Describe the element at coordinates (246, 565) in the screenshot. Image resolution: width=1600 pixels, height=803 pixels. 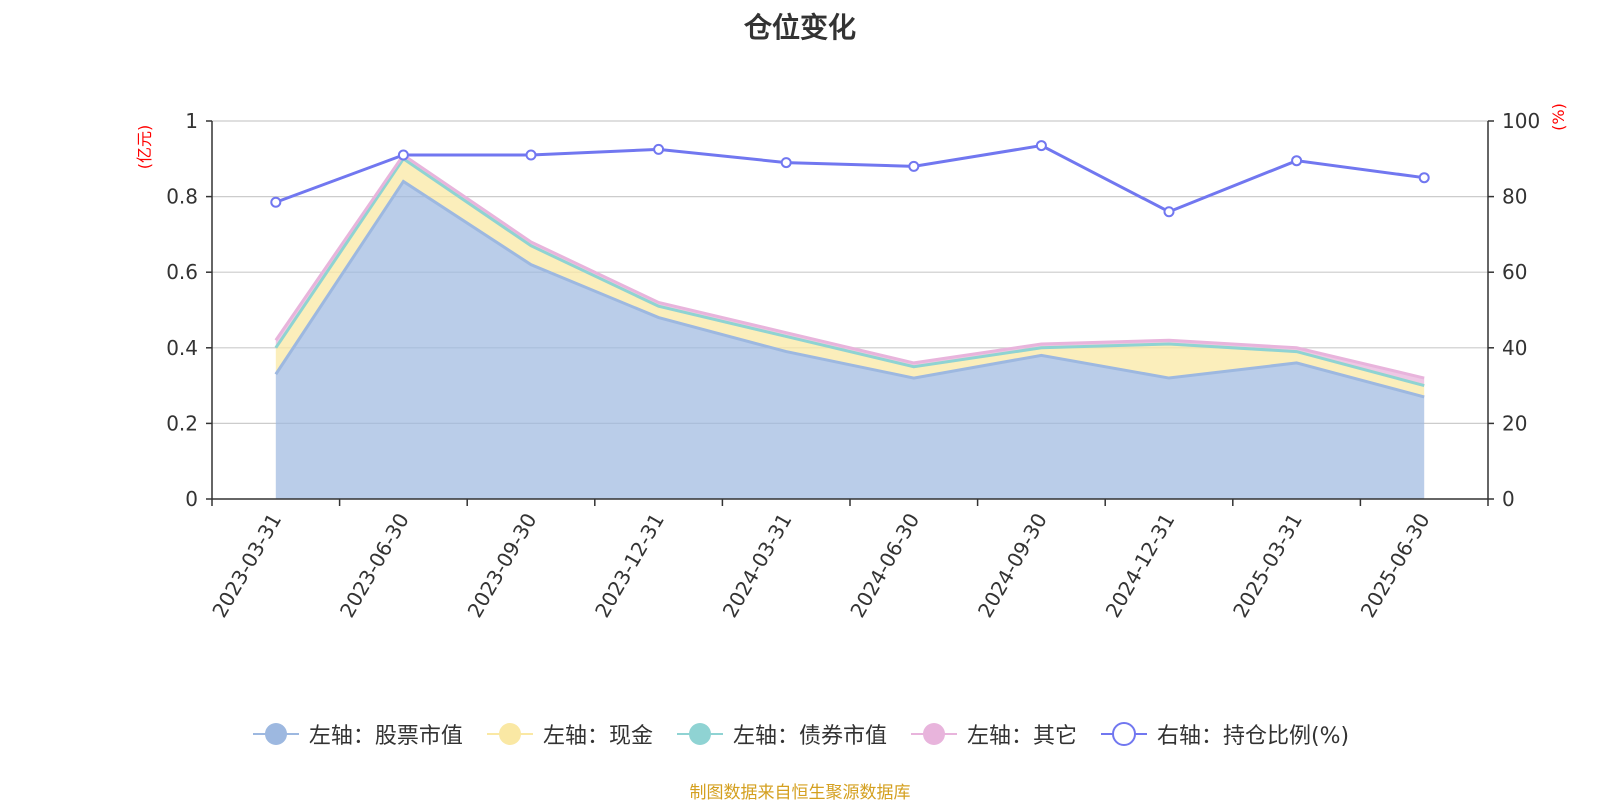
I see `x-tick-label: 2023-03-31` at that location.